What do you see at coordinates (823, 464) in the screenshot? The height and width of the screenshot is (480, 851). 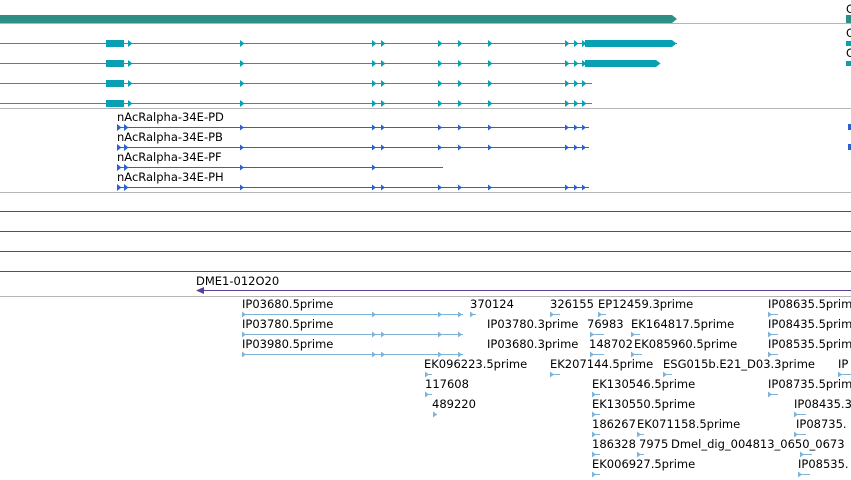 I see `est-label: IP08535.` at bounding box center [823, 464].